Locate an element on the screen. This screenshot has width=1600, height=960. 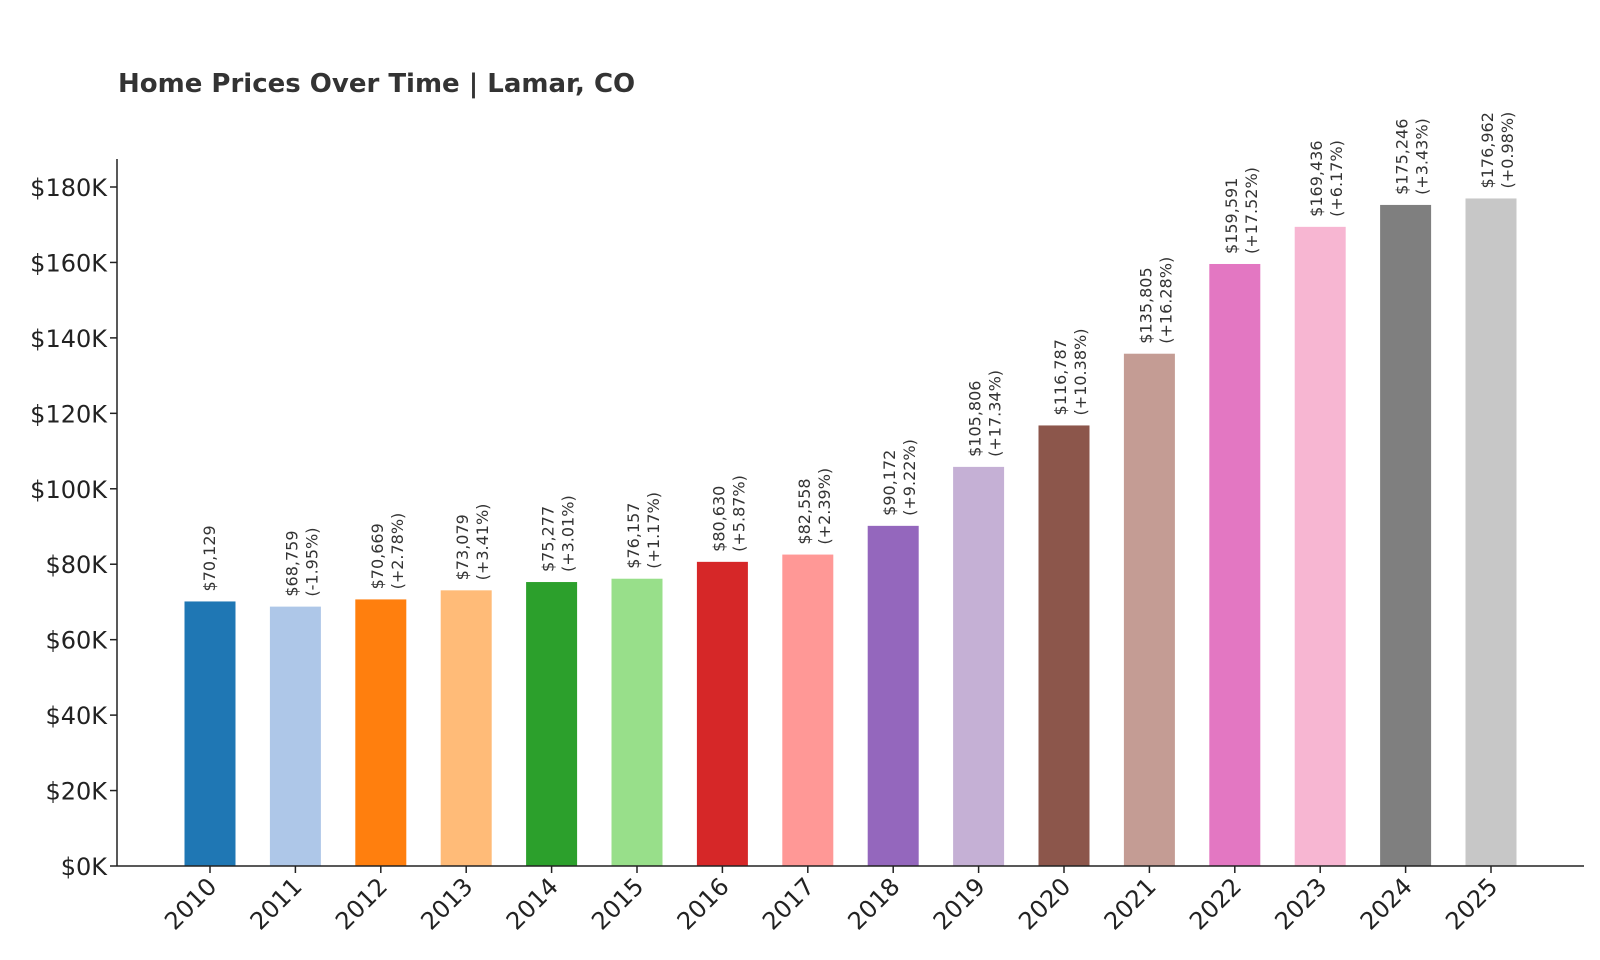
bar-2013 is located at coordinates (466, 728).